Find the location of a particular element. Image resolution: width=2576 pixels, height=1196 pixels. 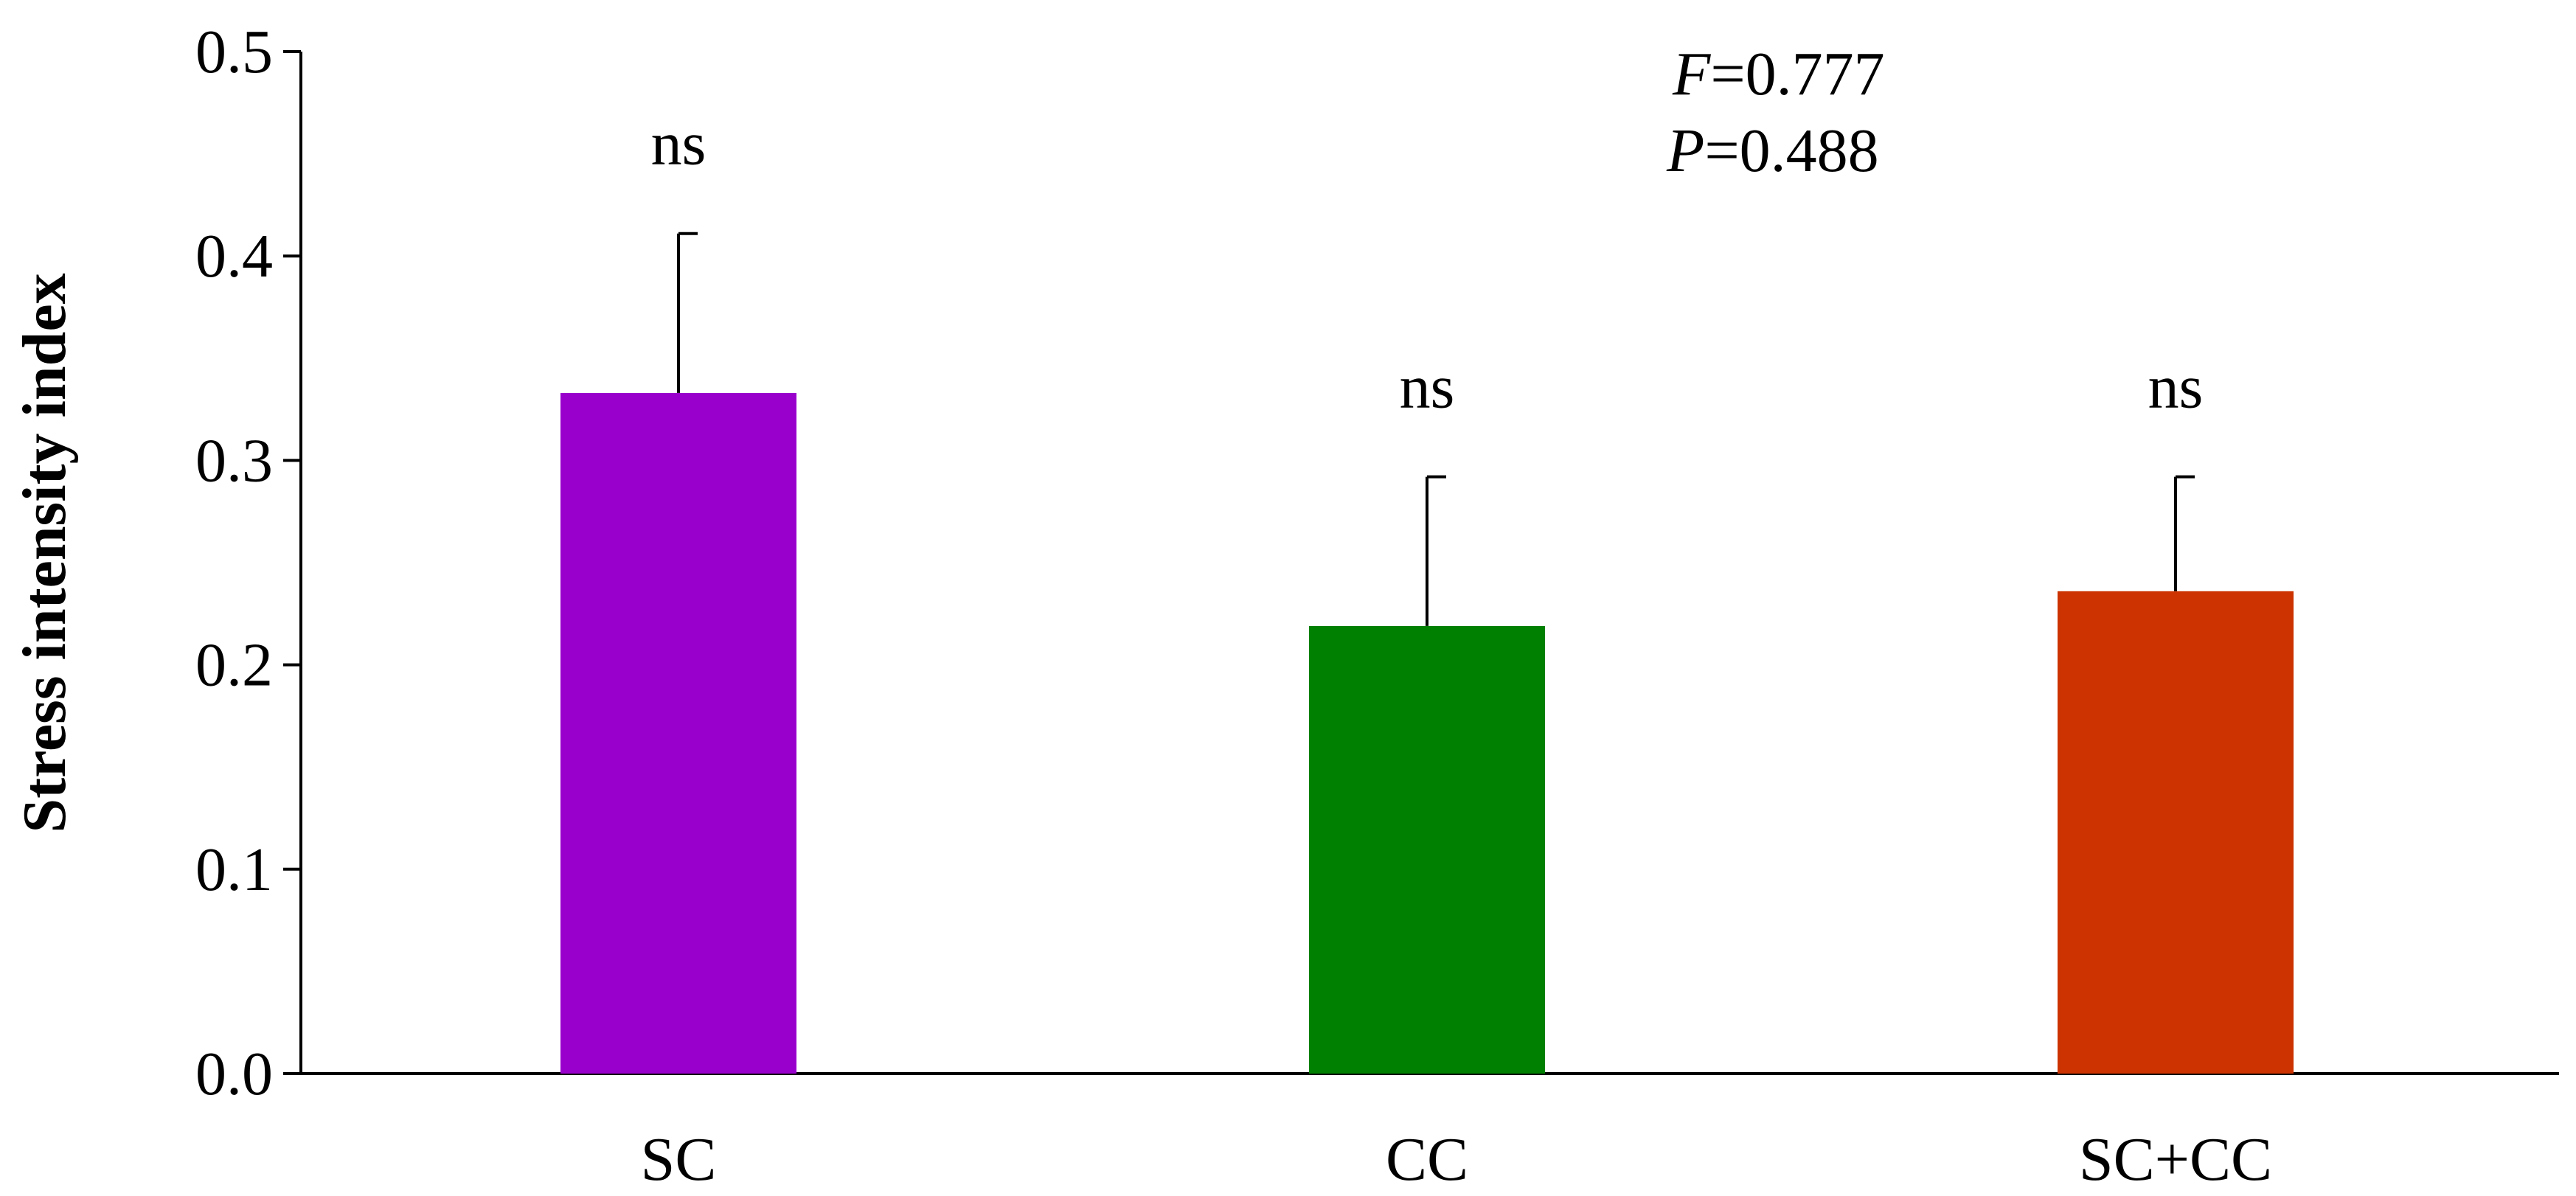

p-statistic: P=0.488 is located at coordinates (1772, 151).